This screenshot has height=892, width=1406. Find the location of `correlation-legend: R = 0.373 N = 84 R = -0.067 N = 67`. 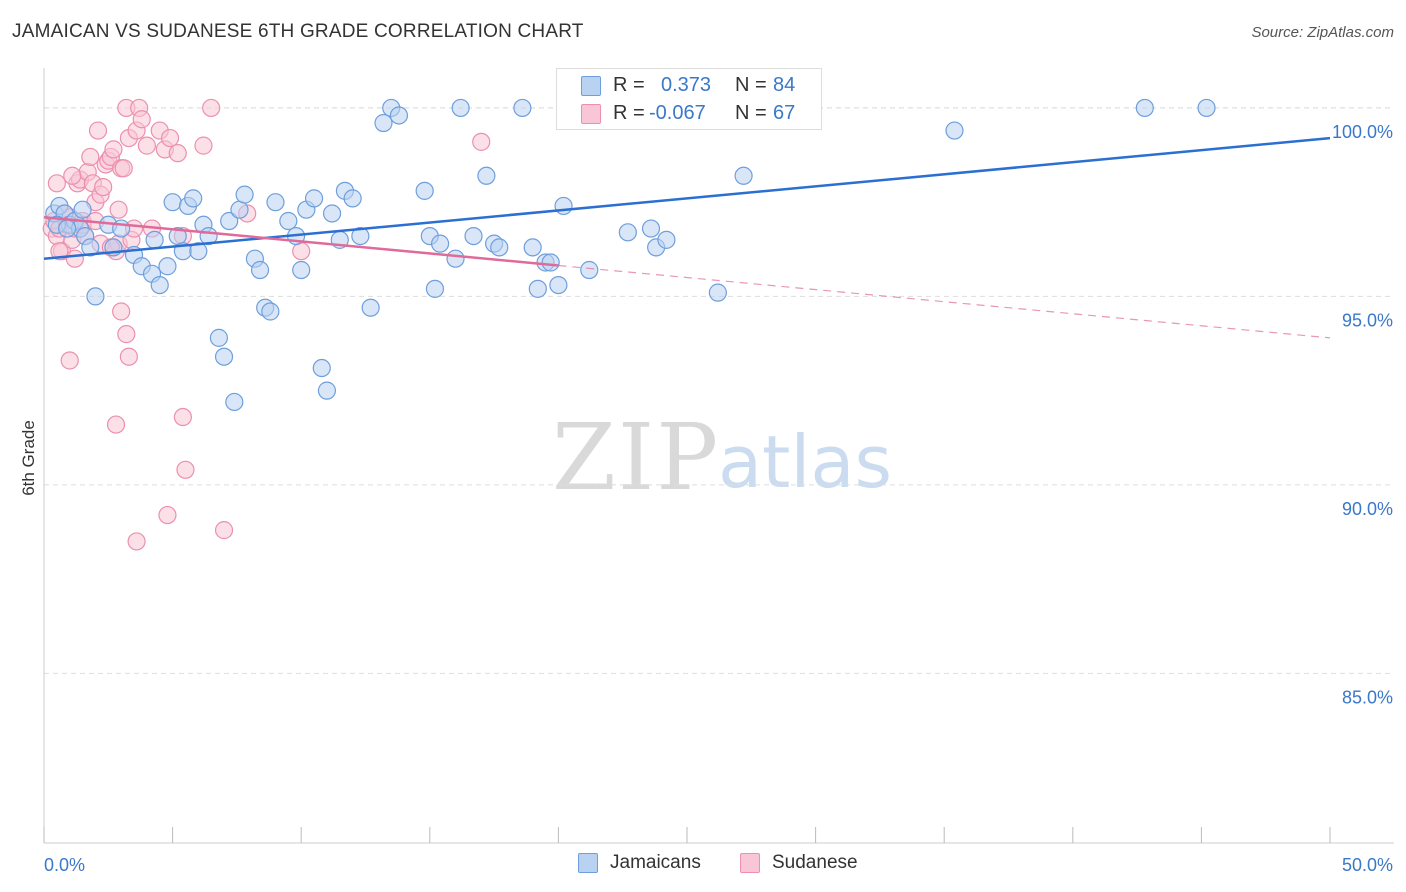

correlation-legend: R = 0.373 N = 84 R = -0.067 N = 67 is located at coordinates (689, 99).